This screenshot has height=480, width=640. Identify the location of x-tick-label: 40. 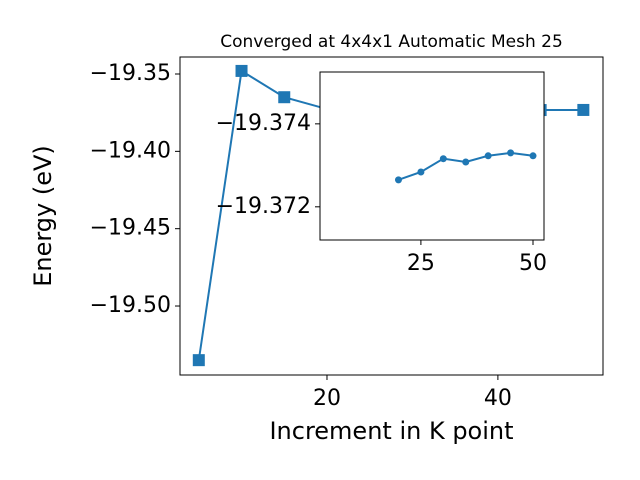
(498, 398).